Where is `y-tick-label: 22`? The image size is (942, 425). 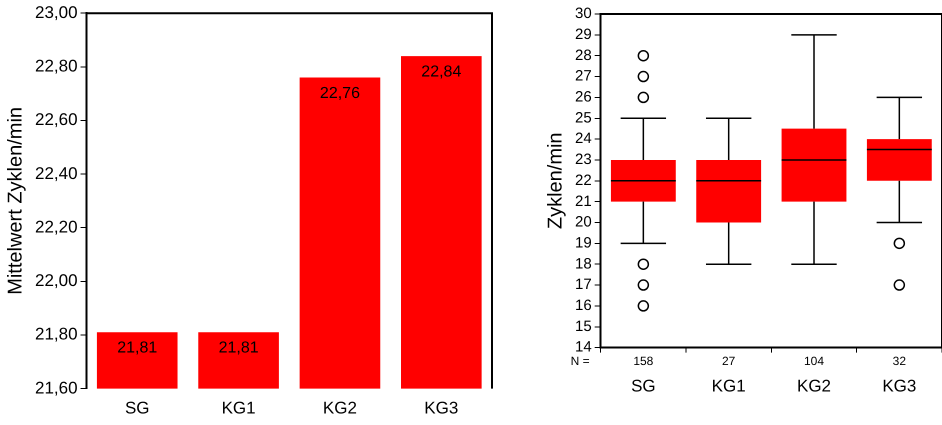
y-tick-label: 22 is located at coordinates (583, 180).